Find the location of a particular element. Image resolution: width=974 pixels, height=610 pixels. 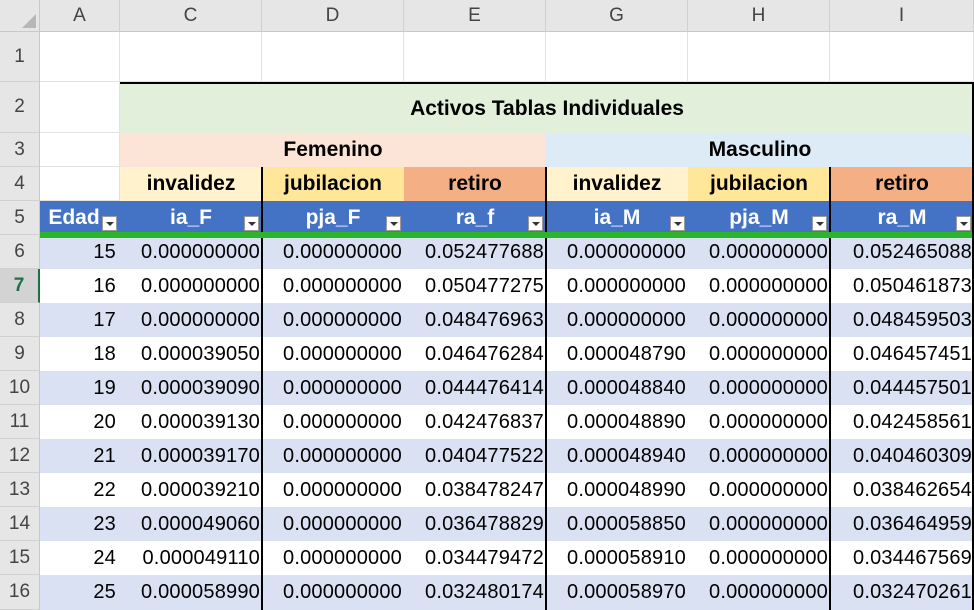

data-cell: 23 is located at coordinates (104, 523).